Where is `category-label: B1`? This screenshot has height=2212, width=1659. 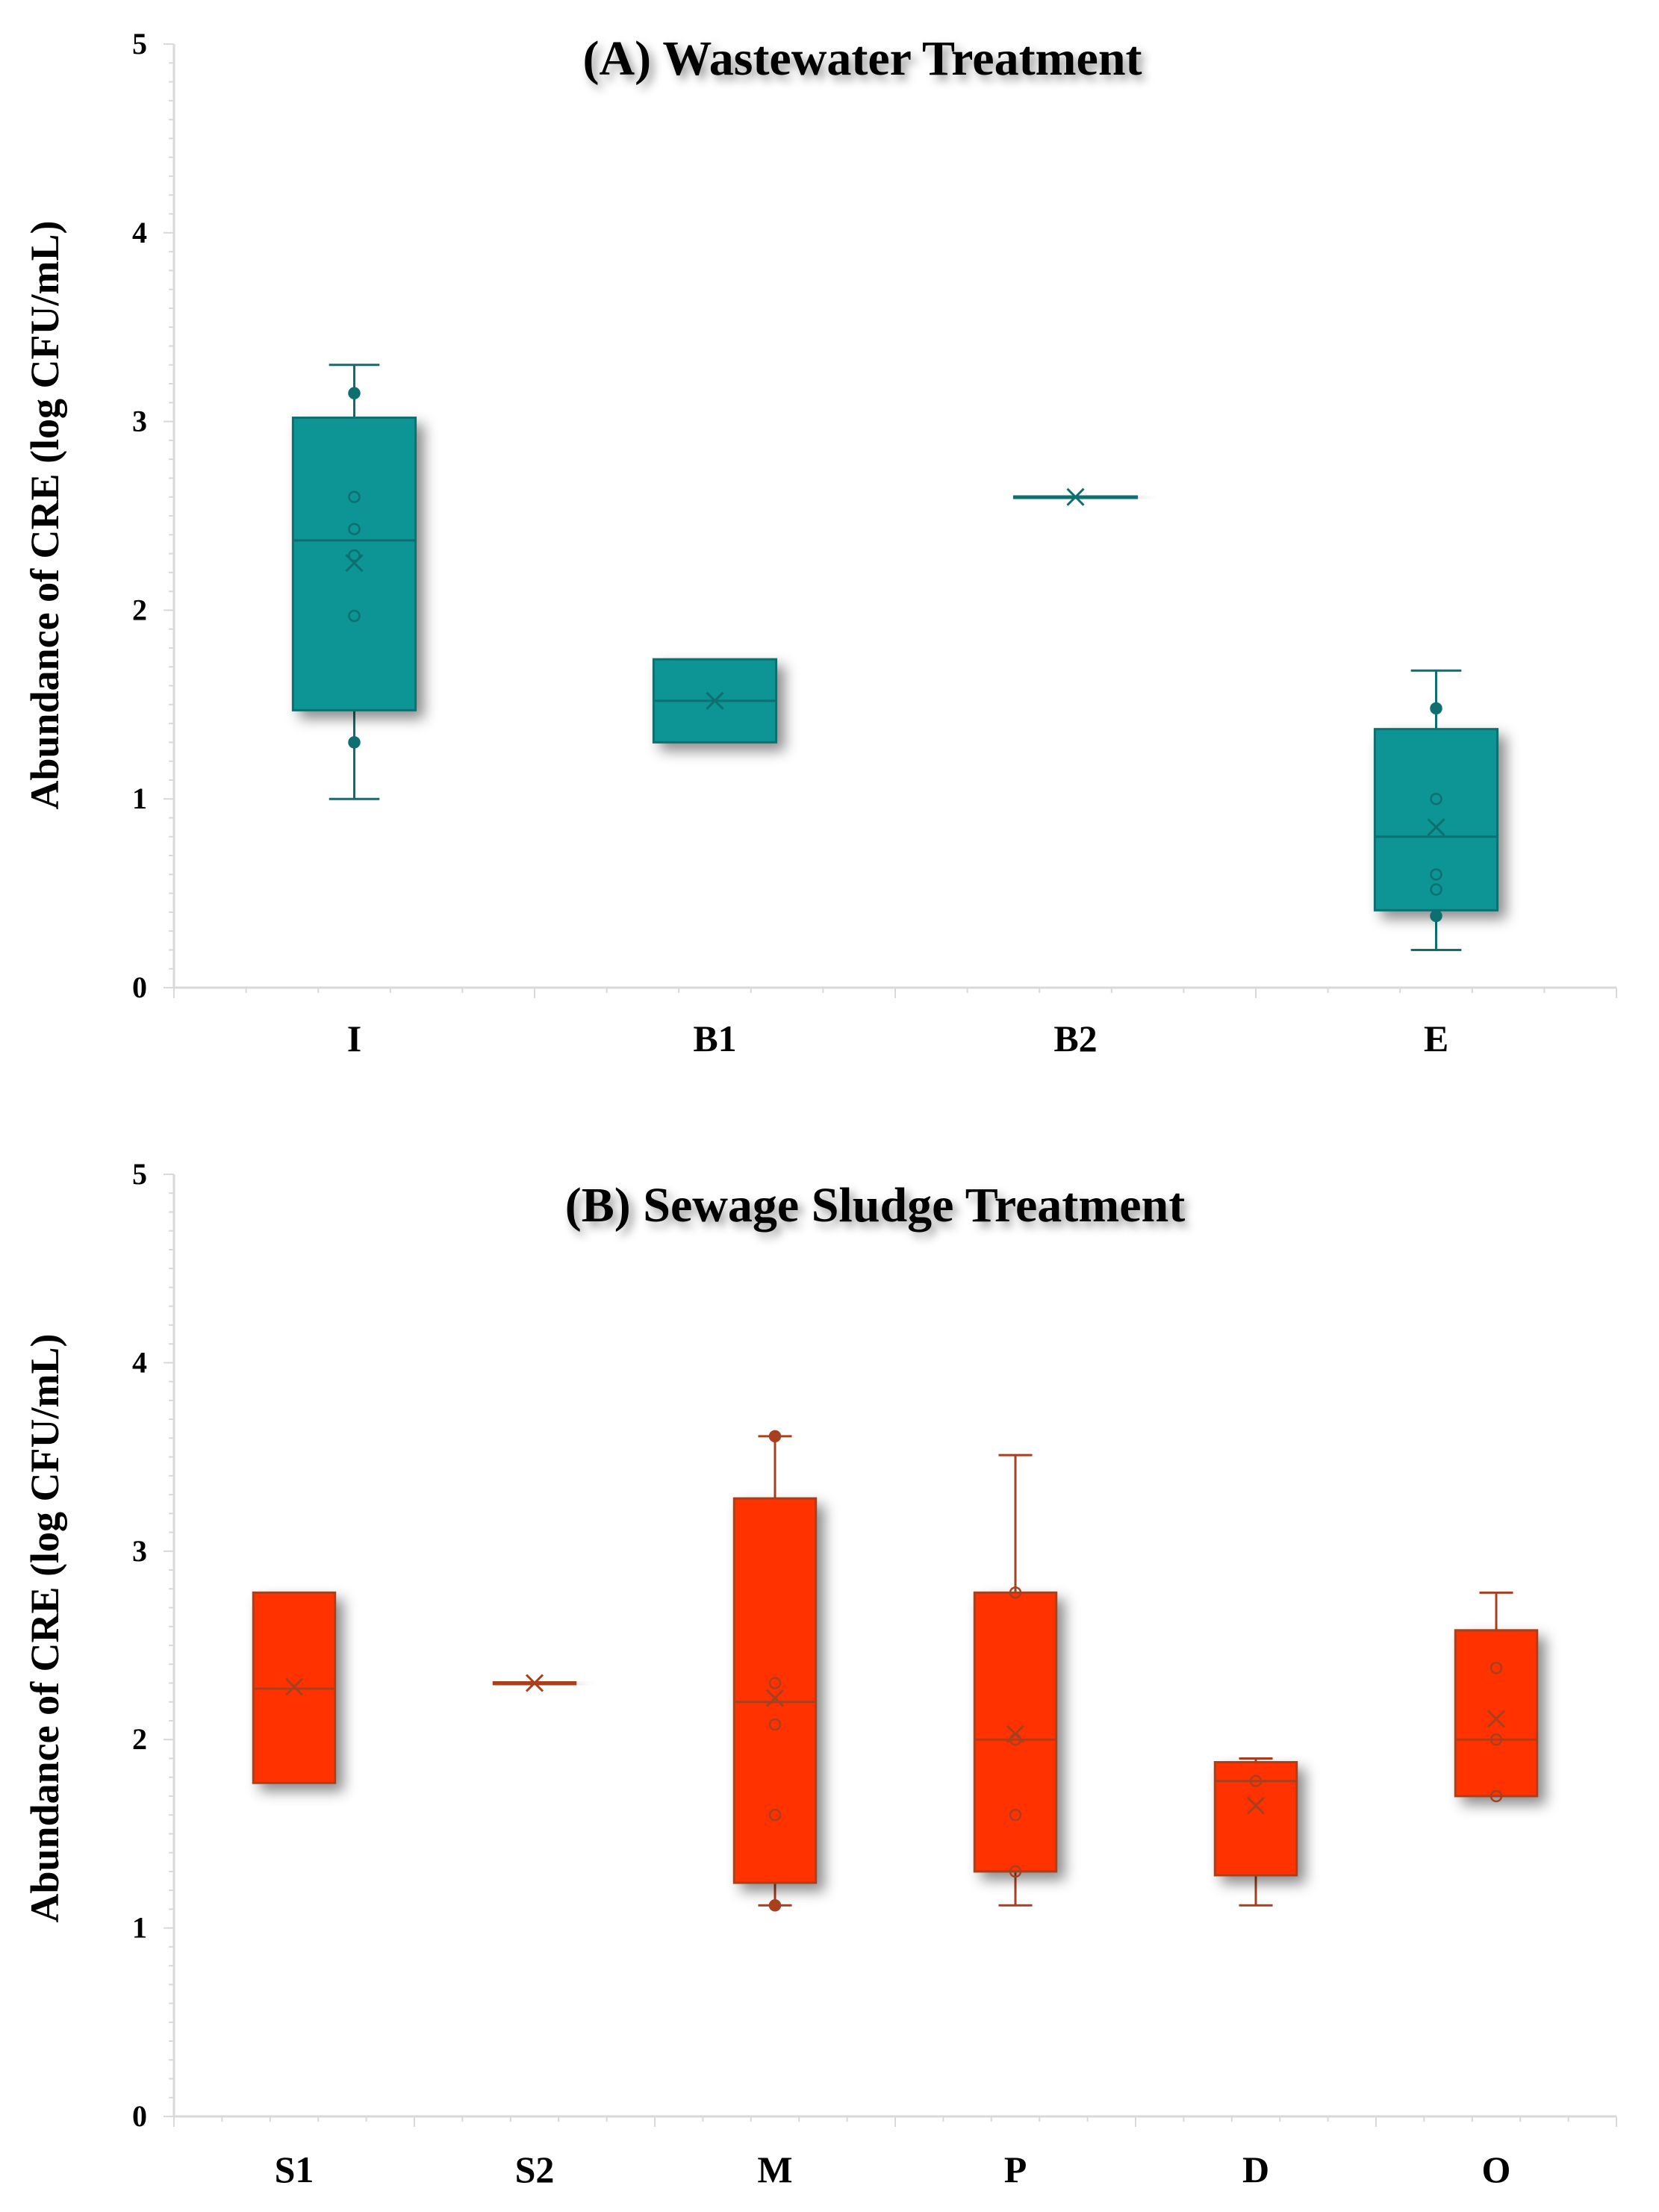
category-label: B1 is located at coordinates (714, 1038).